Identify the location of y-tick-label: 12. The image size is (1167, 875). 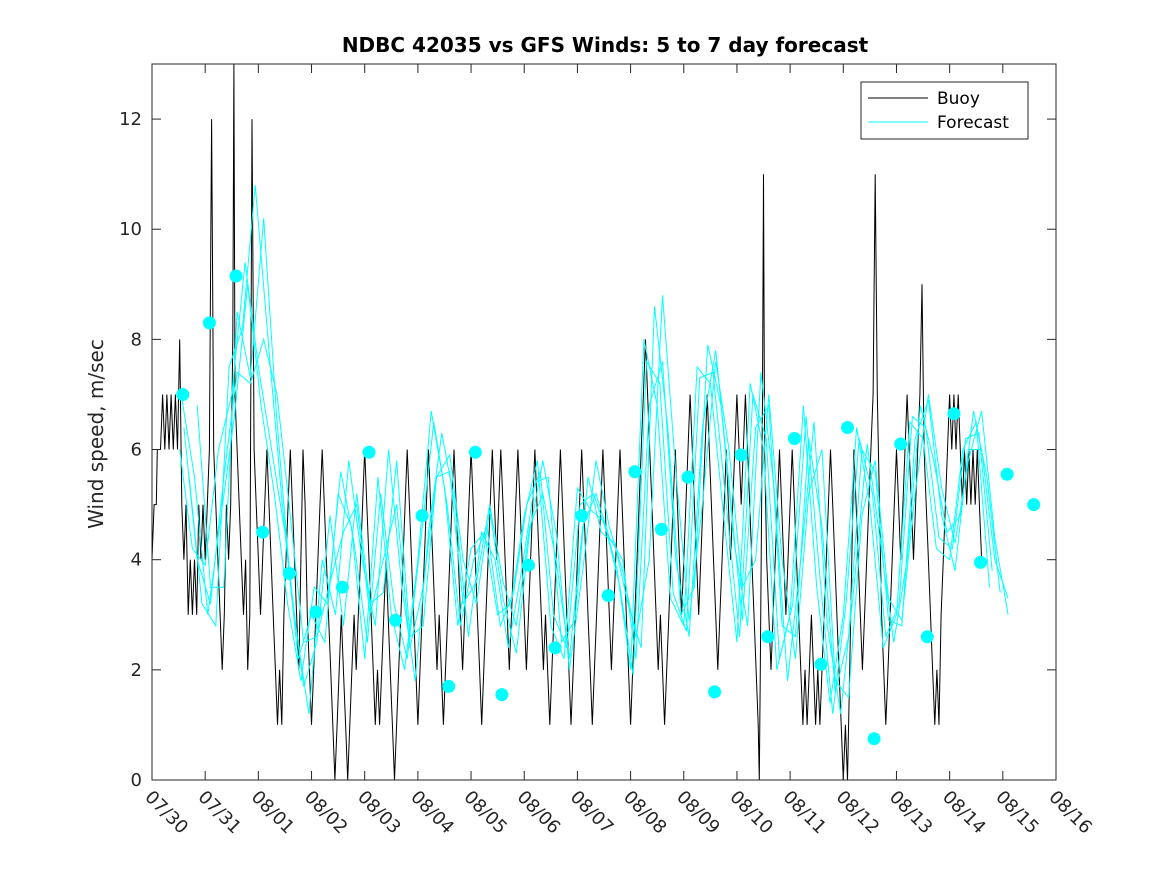
(130, 119).